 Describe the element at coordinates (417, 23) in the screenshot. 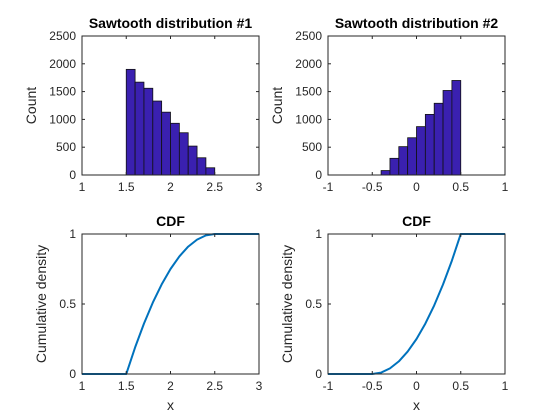

I see `chart-title: Sawtooth distribution #2` at that location.